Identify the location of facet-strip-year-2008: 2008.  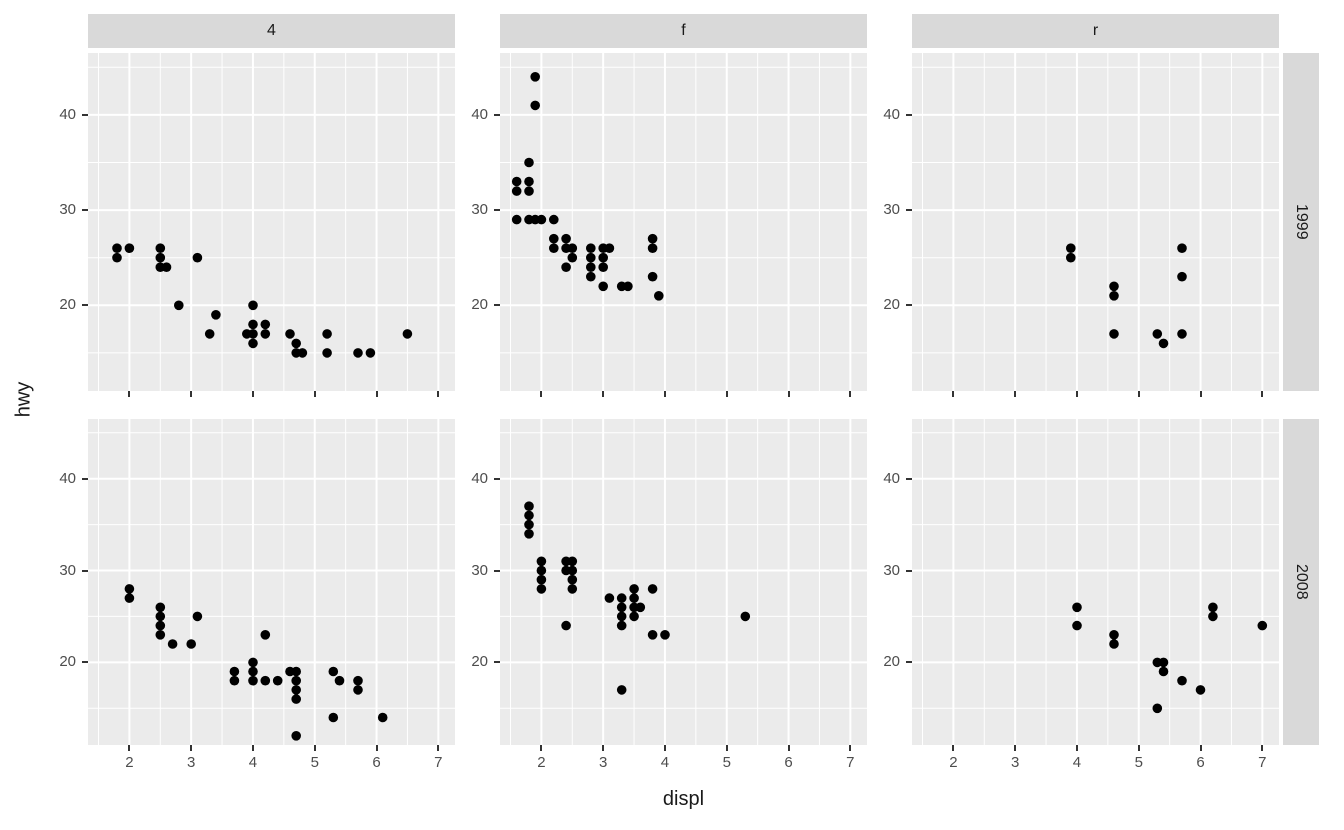
(1301, 582).